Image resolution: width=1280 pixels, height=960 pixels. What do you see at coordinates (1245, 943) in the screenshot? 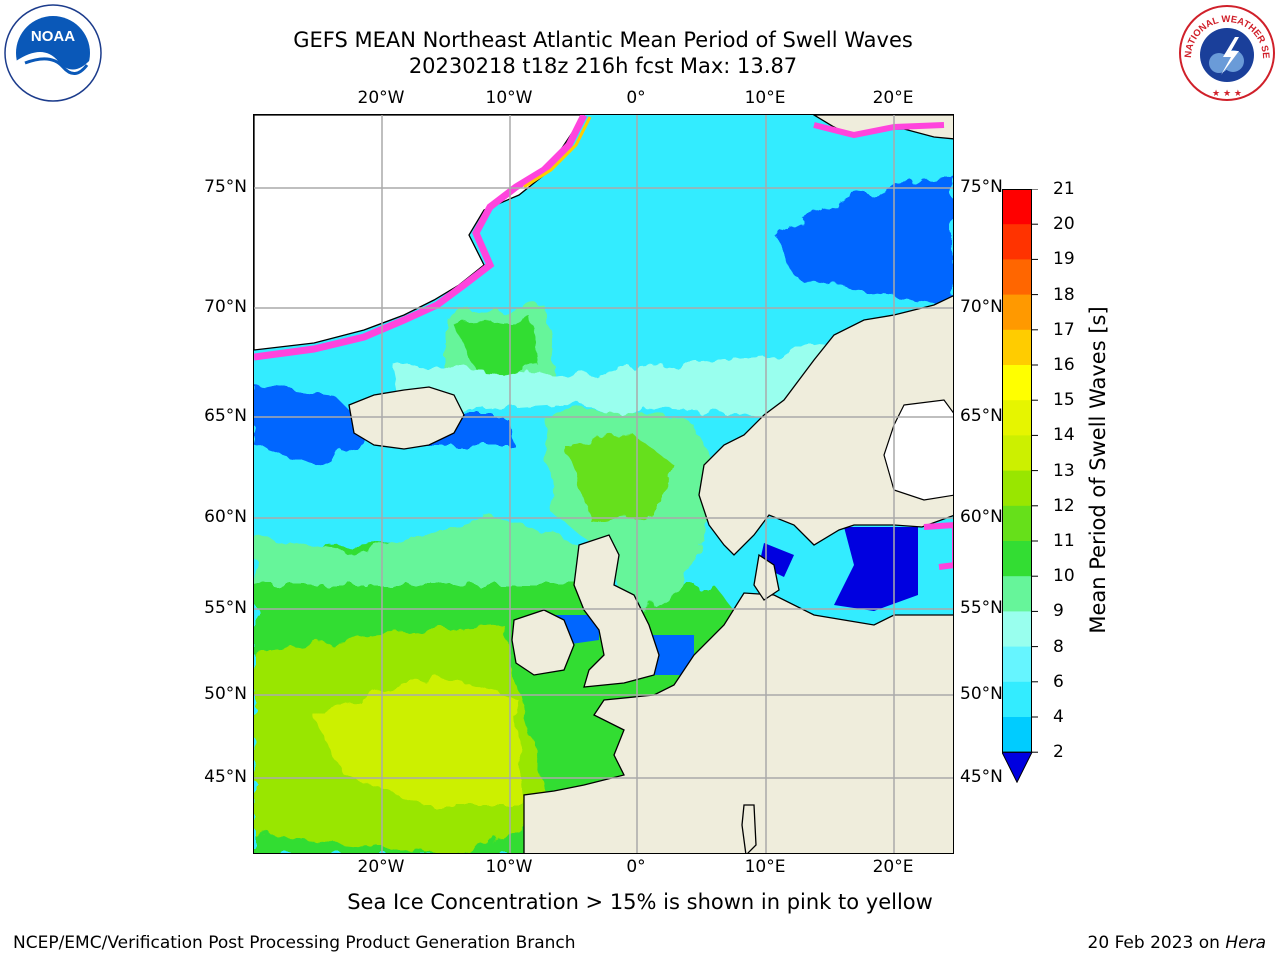
I see `footer-machine: Hera` at bounding box center [1245, 943].